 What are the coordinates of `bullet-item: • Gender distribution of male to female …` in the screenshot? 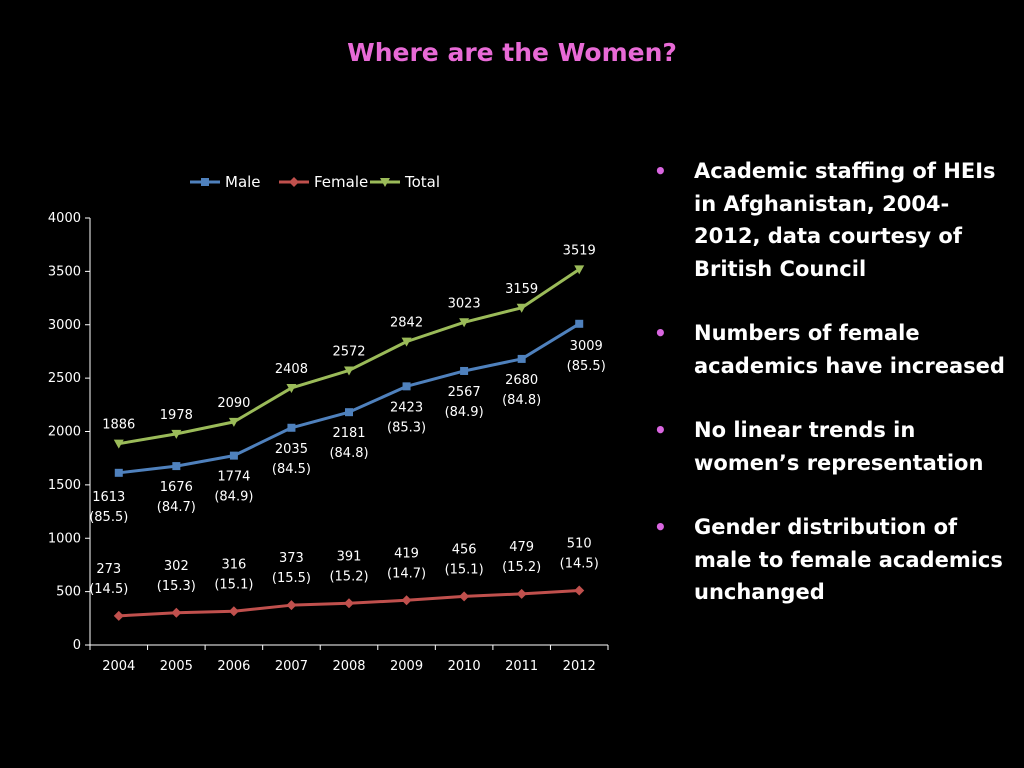 It's located at (832, 560).